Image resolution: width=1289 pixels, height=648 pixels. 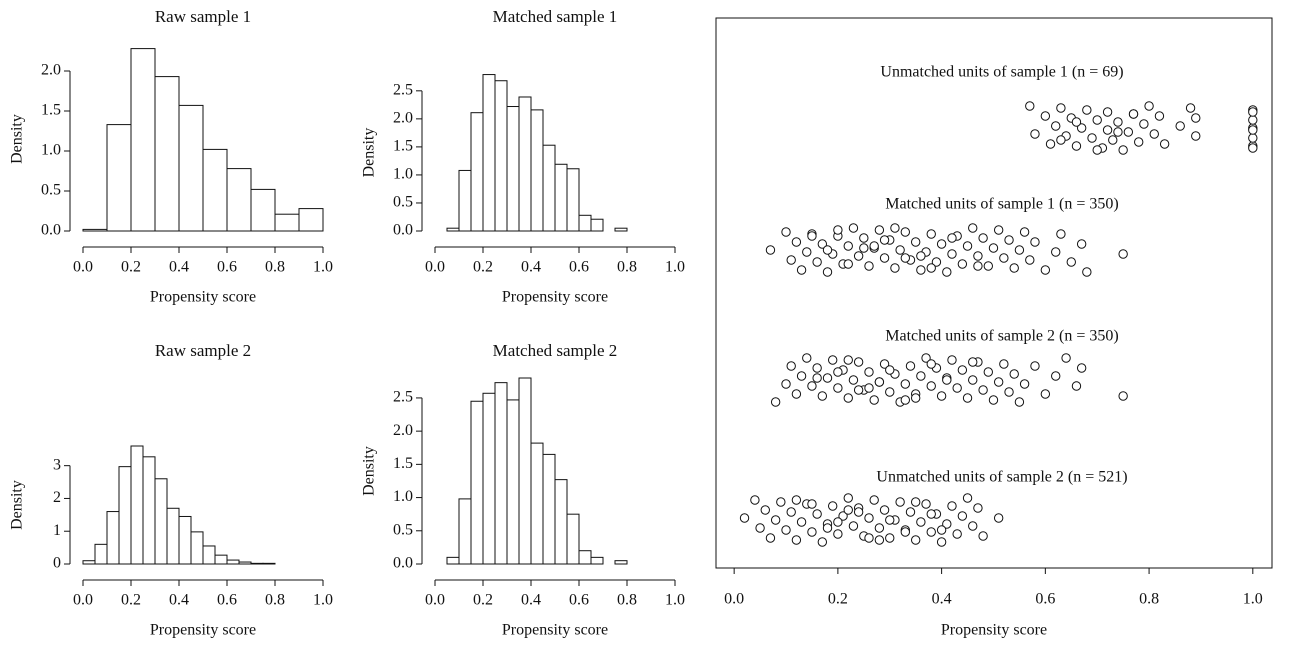 I want to click on x-tick-label: 0.4, so click(x=179, y=267).